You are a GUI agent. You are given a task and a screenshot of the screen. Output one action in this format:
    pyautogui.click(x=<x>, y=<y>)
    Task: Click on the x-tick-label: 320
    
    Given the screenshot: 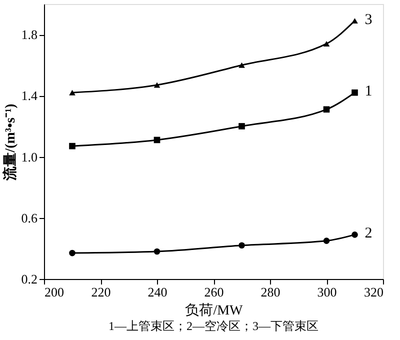 What is the action you would take?
    pyautogui.click(x=374, y=292)
    